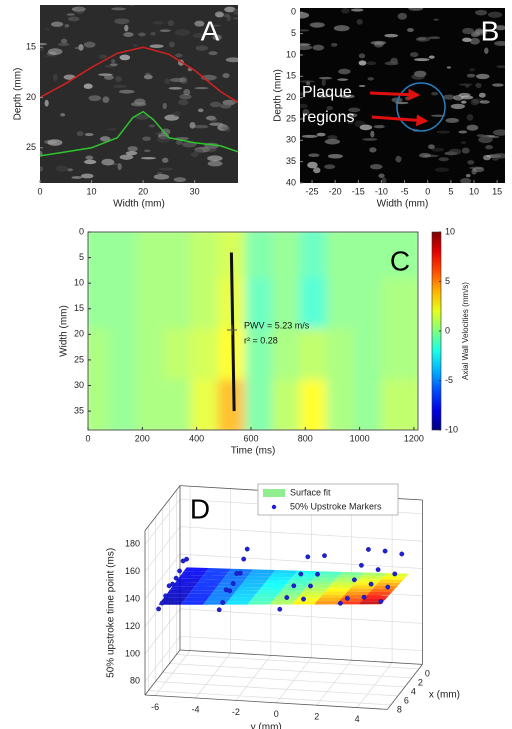 This screenshot has width=512, height=729. Describe the element at coordinates (414, 438) in the screenshot. I see `x-tick-label: 1200` at that location.